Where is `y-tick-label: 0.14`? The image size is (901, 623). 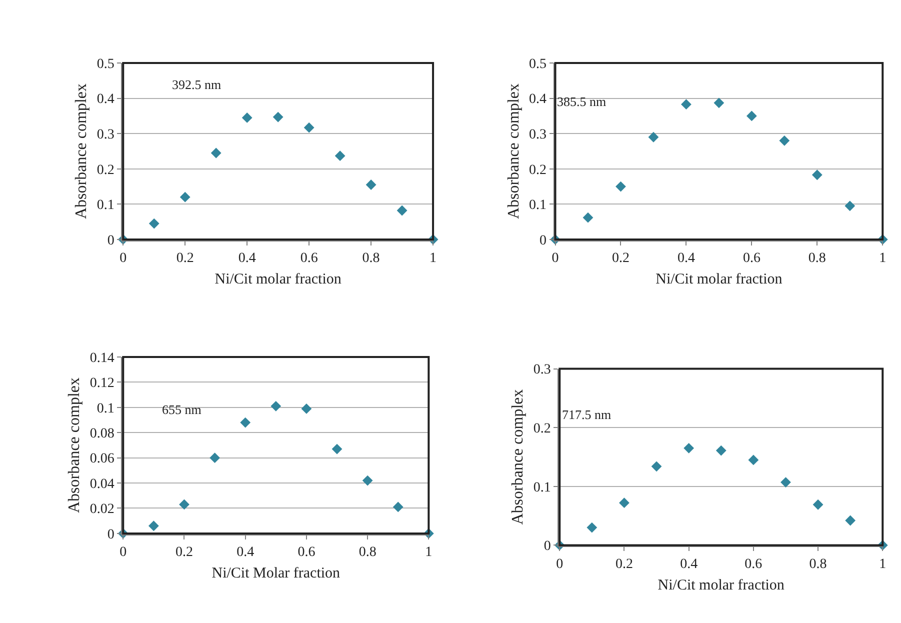 y-tick-label: 0.14 is located at coordinates (102, 358).